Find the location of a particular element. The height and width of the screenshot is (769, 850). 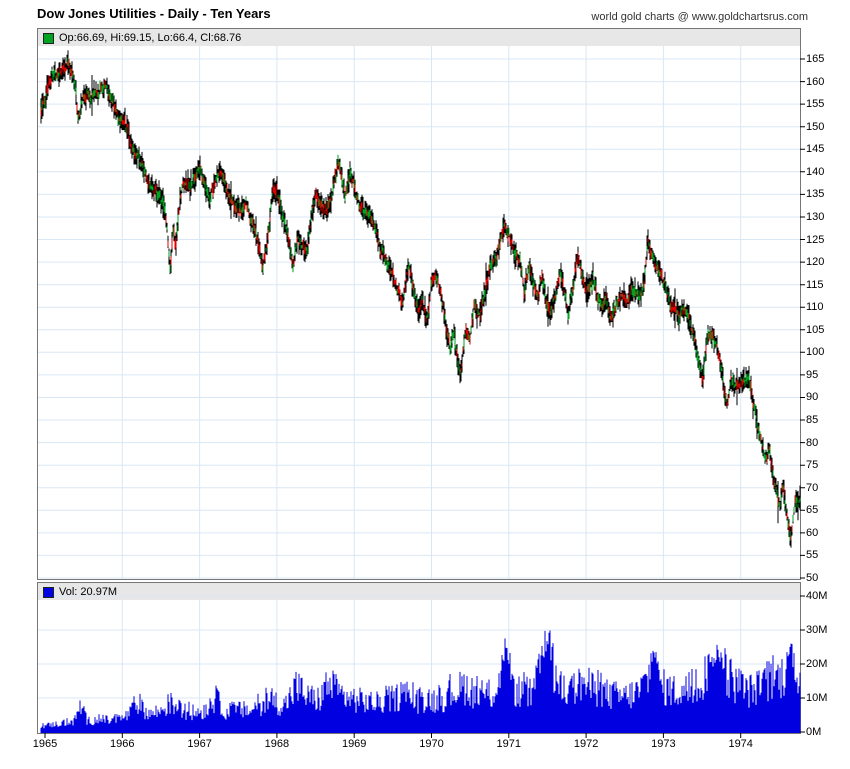

y-axis-tick-label: 30M is located at coordinates (817, 630).